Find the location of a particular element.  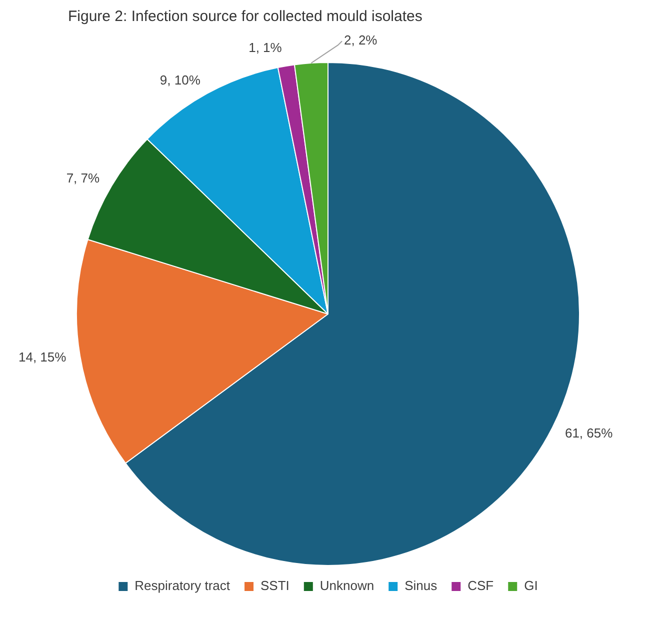

data-label: 2, 2% is located at coordinates (361, 40).